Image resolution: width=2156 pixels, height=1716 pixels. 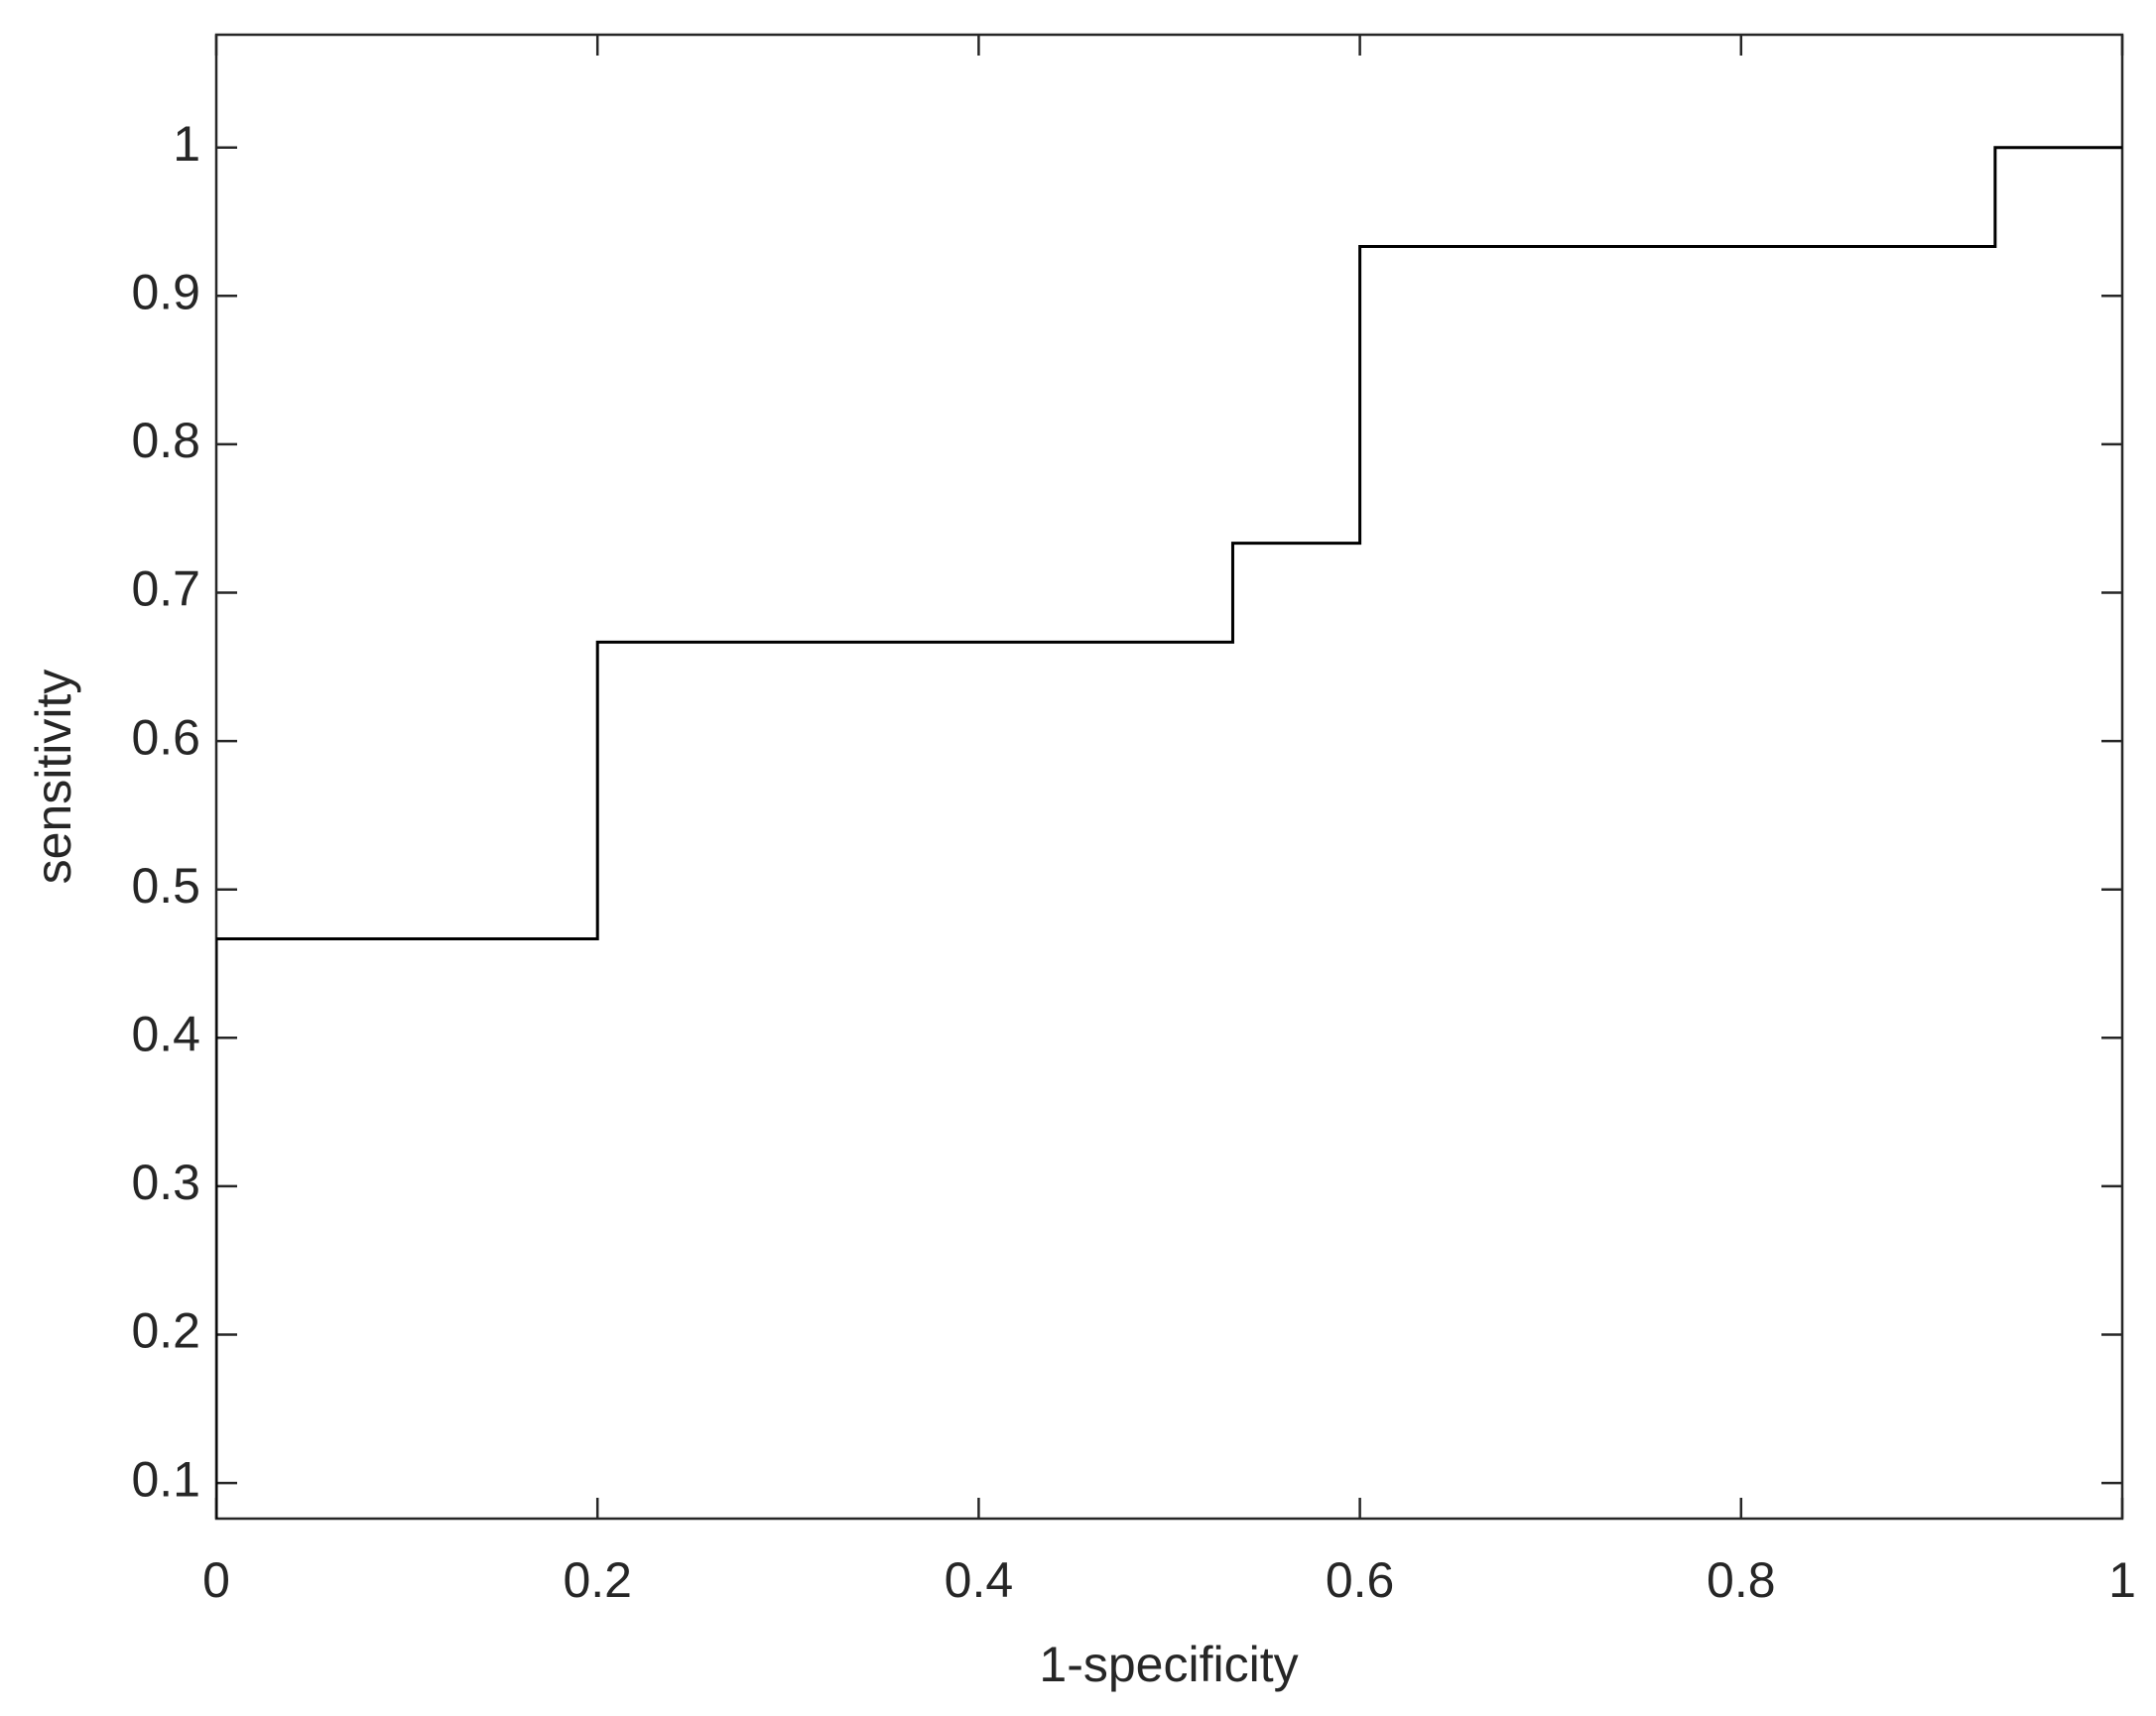 I want to click on y-tick-label: 0.8, so click(x=165, y=440).